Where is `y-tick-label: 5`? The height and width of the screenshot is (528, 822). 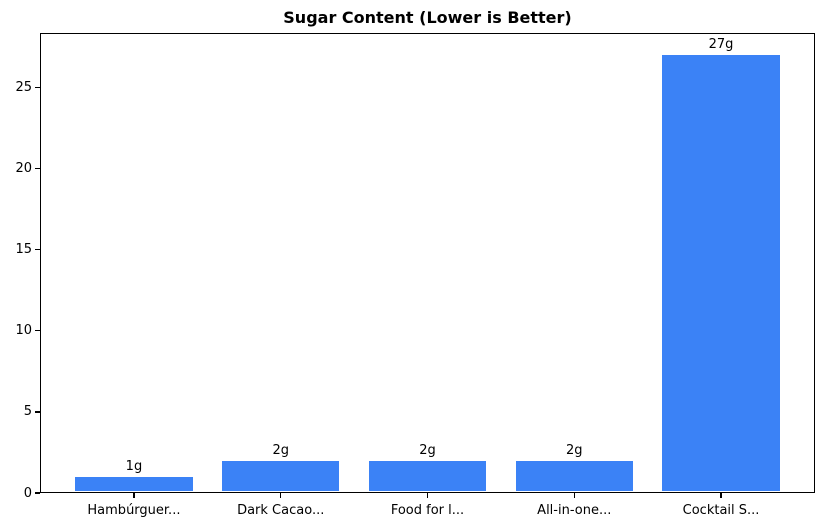
y-tick-label: 5 is located at coordinates (27, 412).